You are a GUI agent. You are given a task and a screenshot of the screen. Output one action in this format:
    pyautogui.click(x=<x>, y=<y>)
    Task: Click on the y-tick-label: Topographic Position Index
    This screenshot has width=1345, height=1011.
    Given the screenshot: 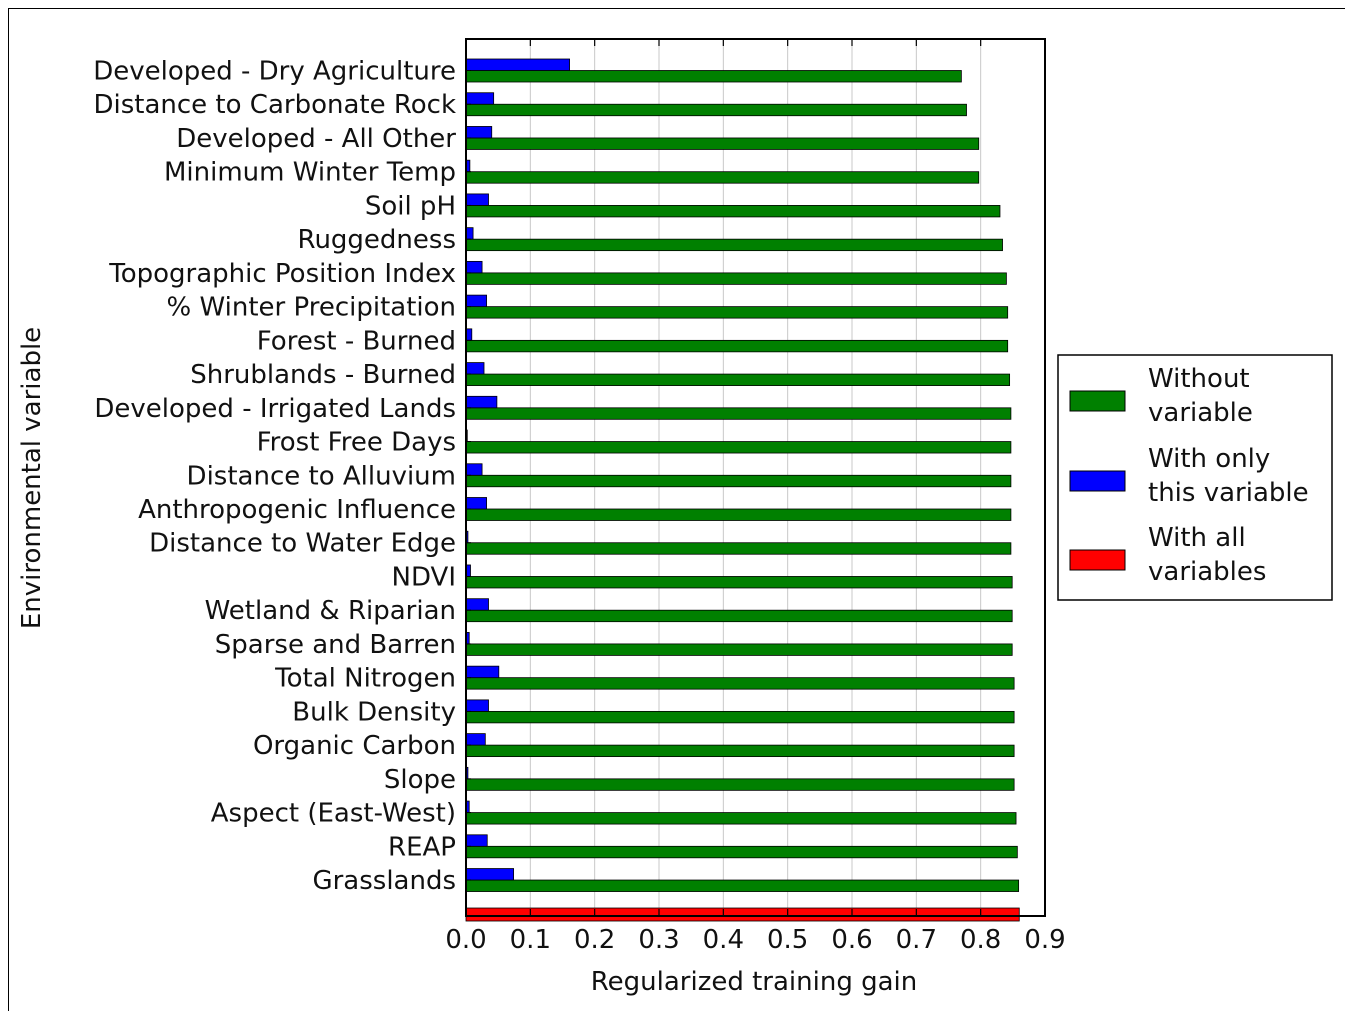 What is the action you would take?
    pyautogui.click(x=282, y=274)
    